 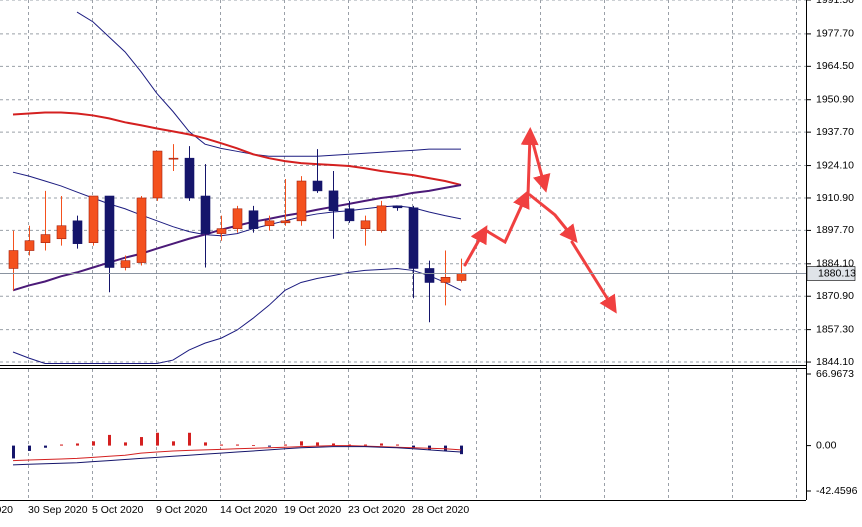 I want to click on y-tick-label: 1844.10, so click(x=835, y=362).